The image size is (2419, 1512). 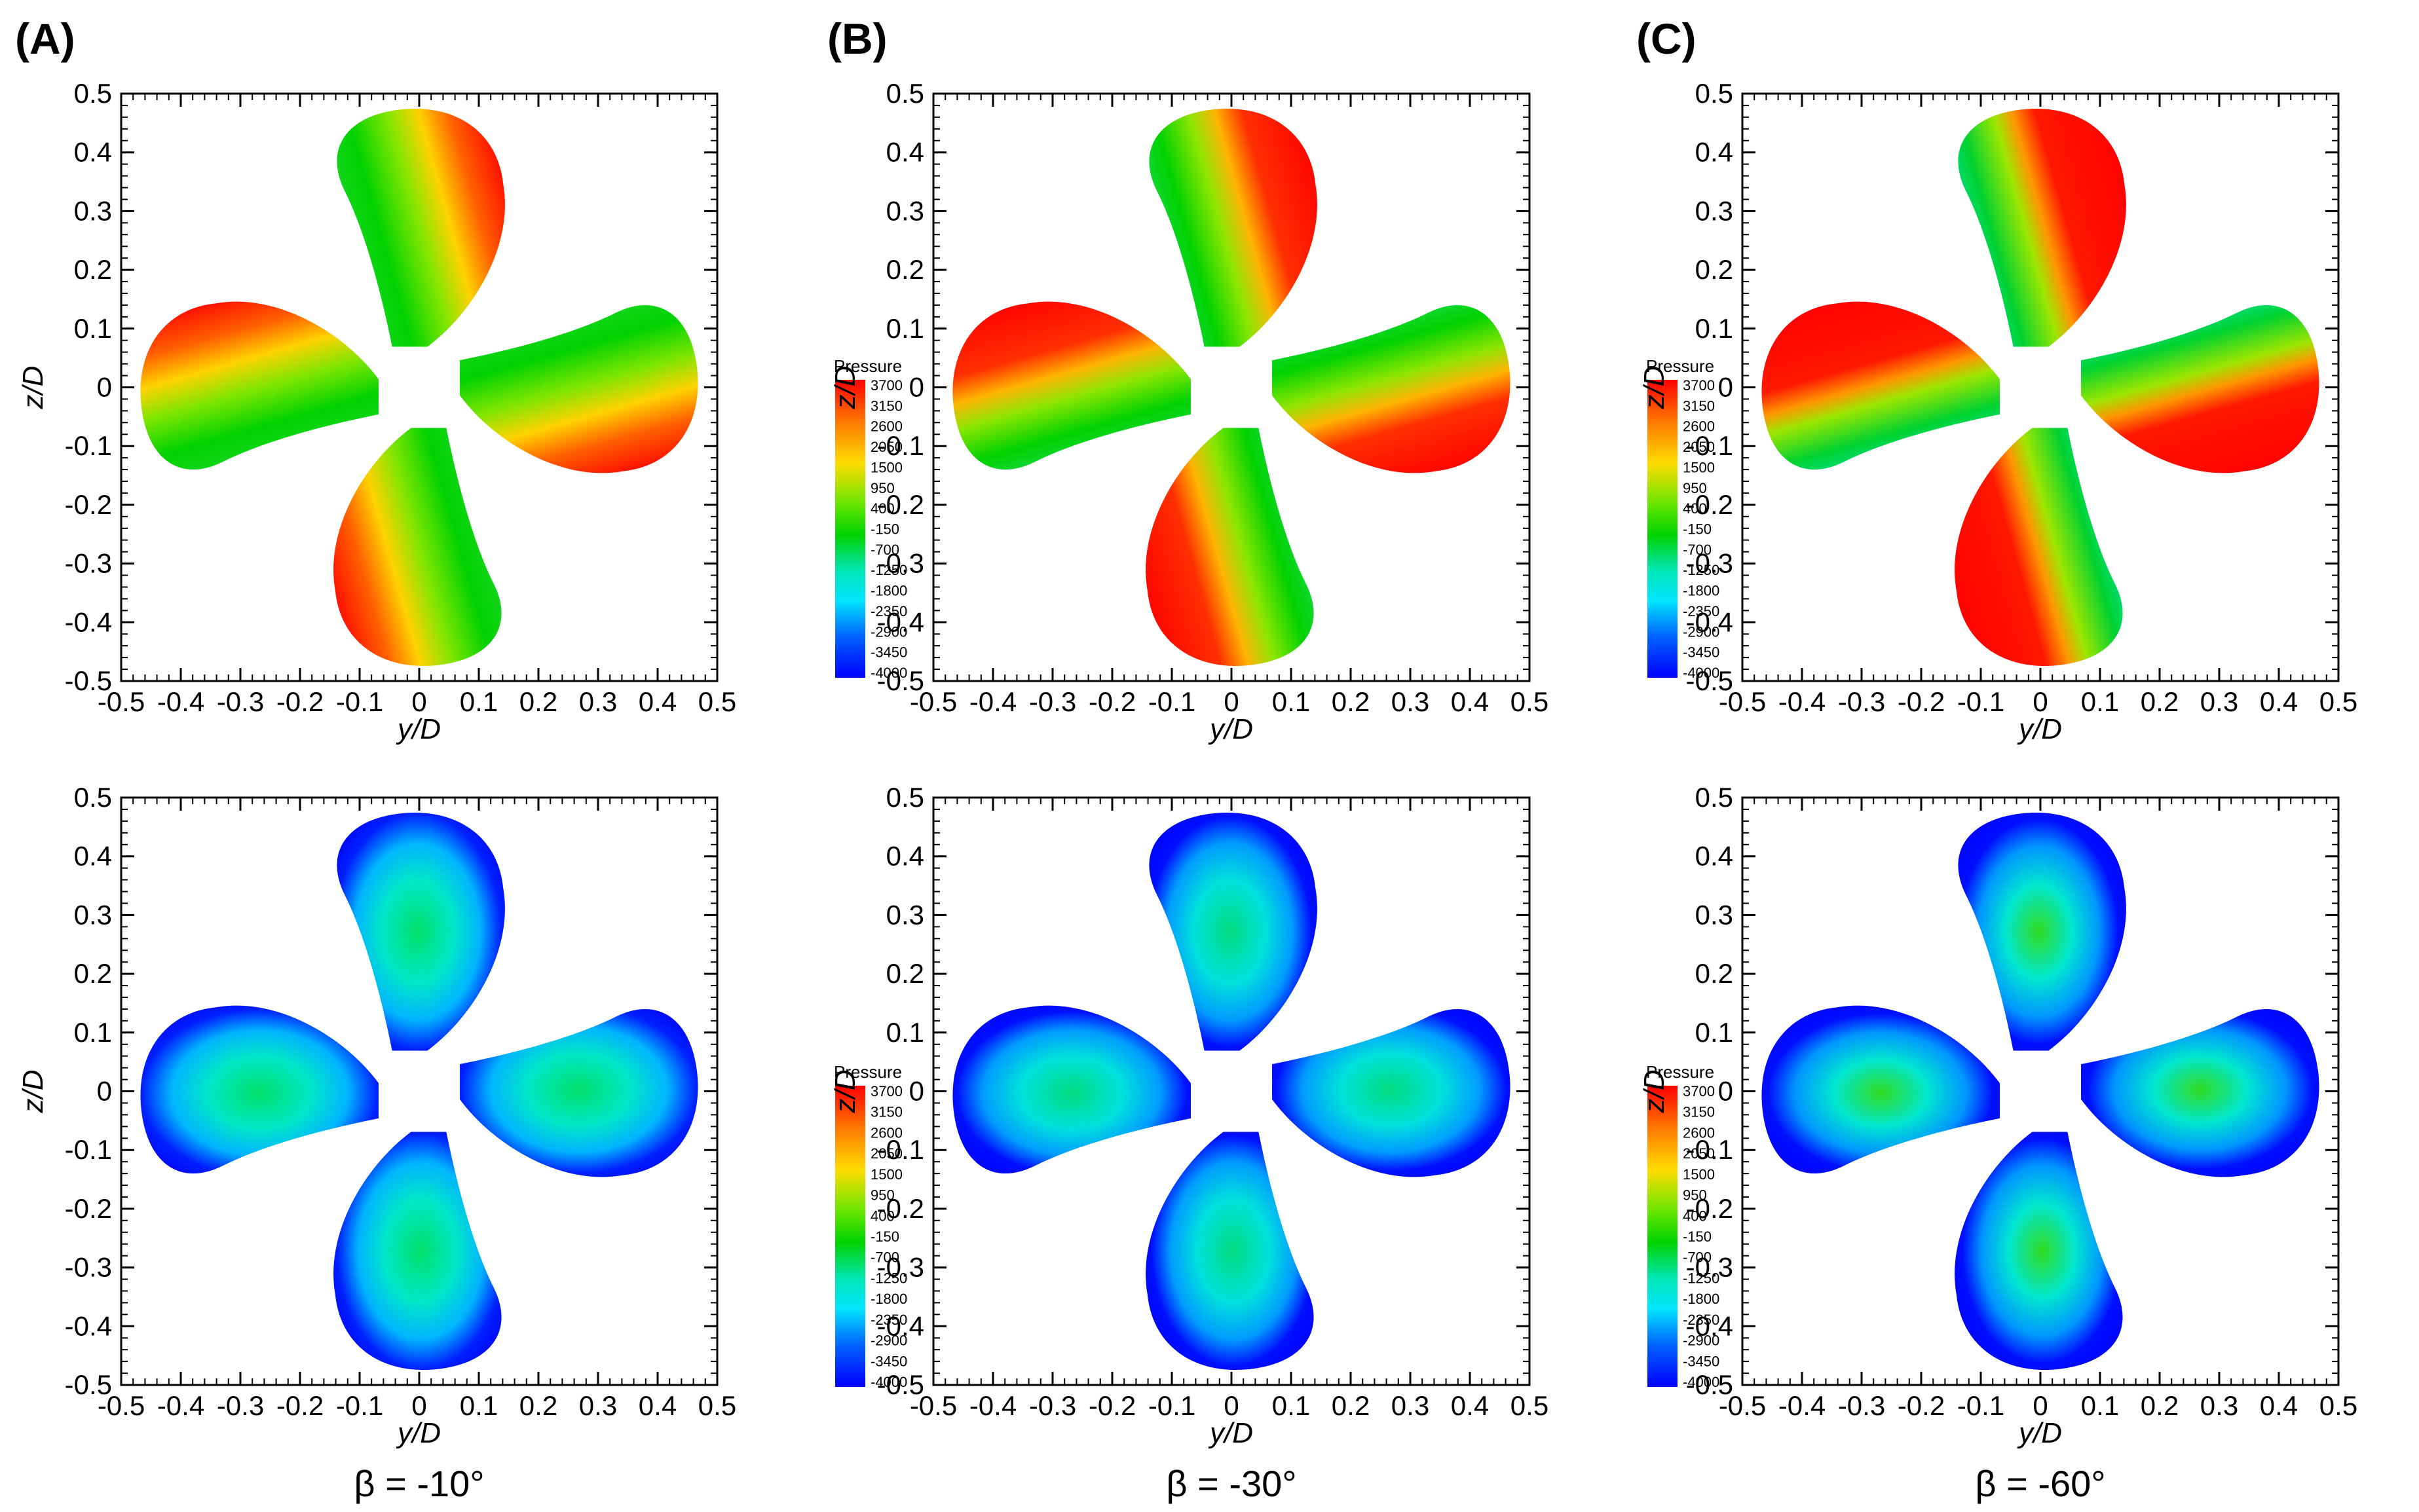 I want to click on colorbar-level-label: -3450, so click(x=1701, y=1361).